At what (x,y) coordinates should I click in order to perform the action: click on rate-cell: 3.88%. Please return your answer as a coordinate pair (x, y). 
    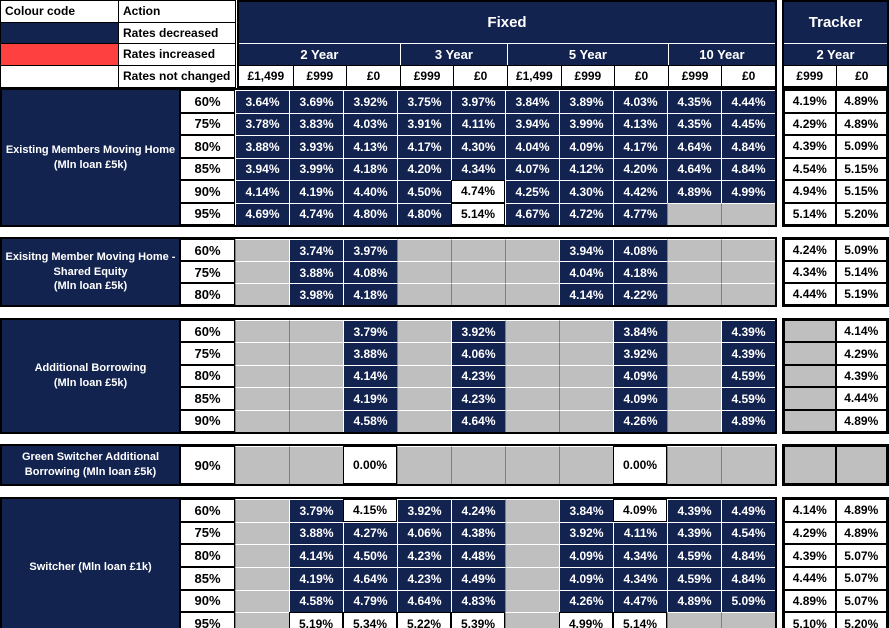
    Looking at the image, I should click on (316, 272).